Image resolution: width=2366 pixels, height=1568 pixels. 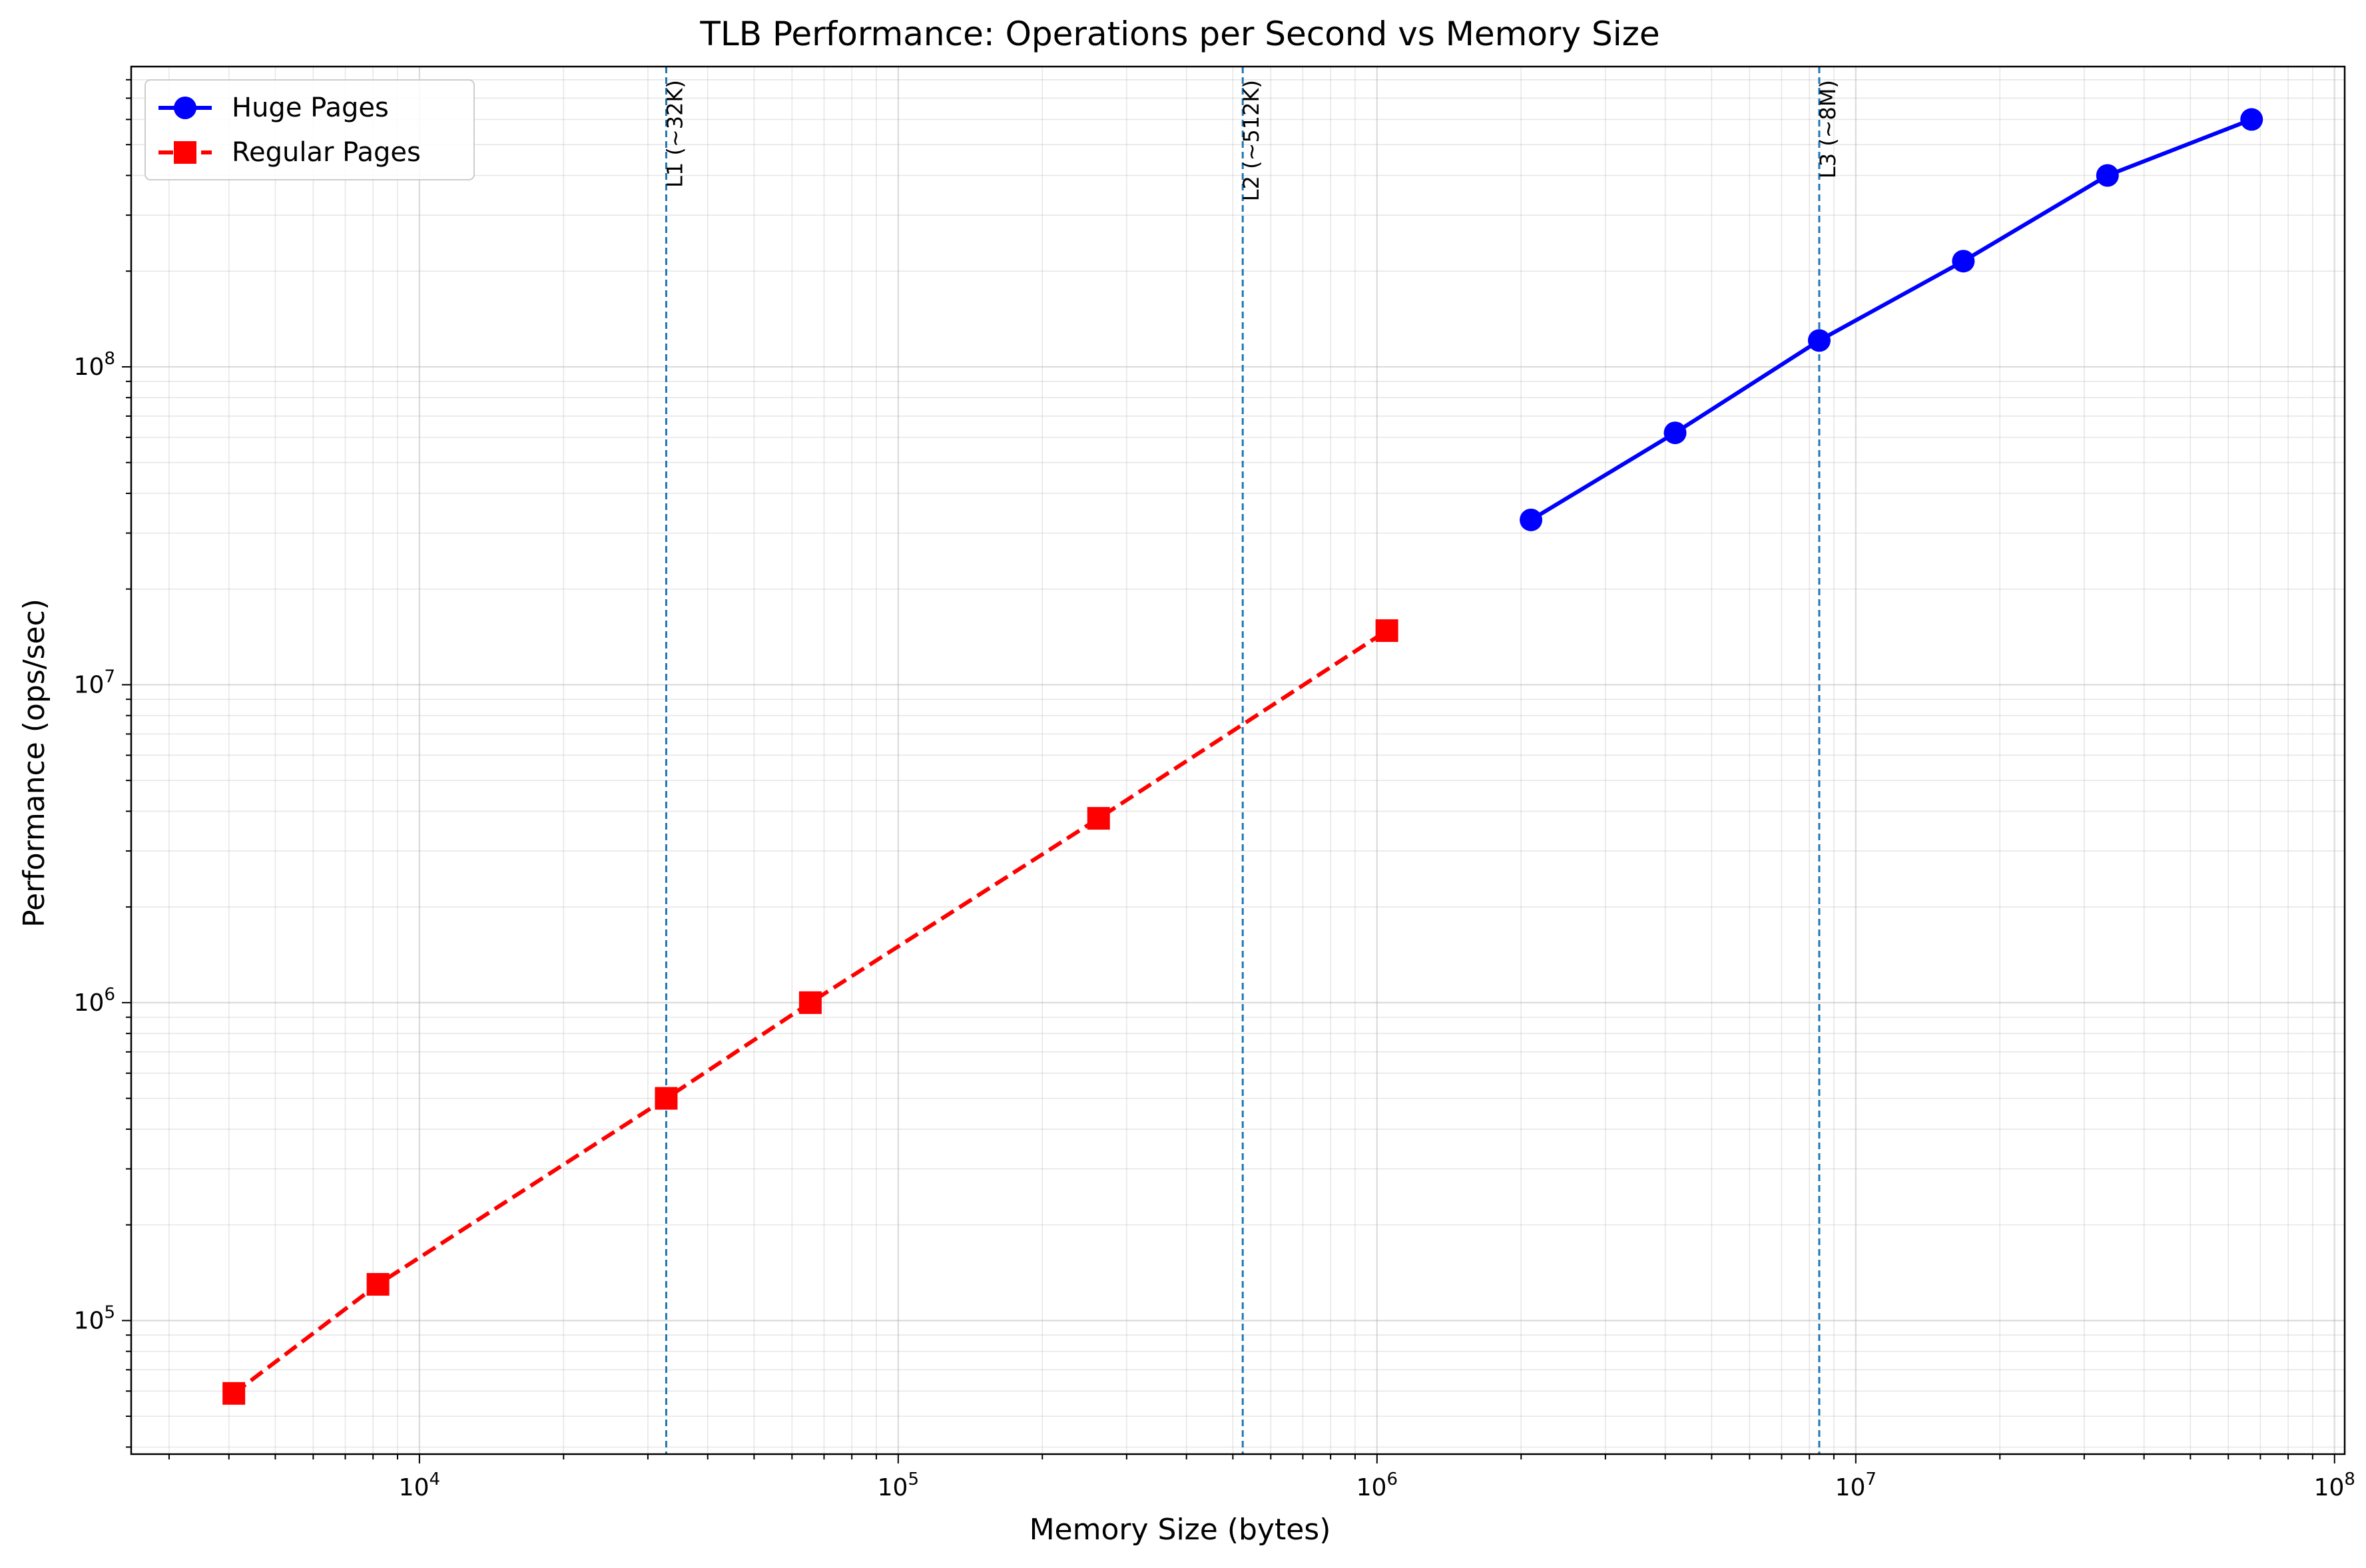 I want to click on legend-box, so click(x=310, y=129).